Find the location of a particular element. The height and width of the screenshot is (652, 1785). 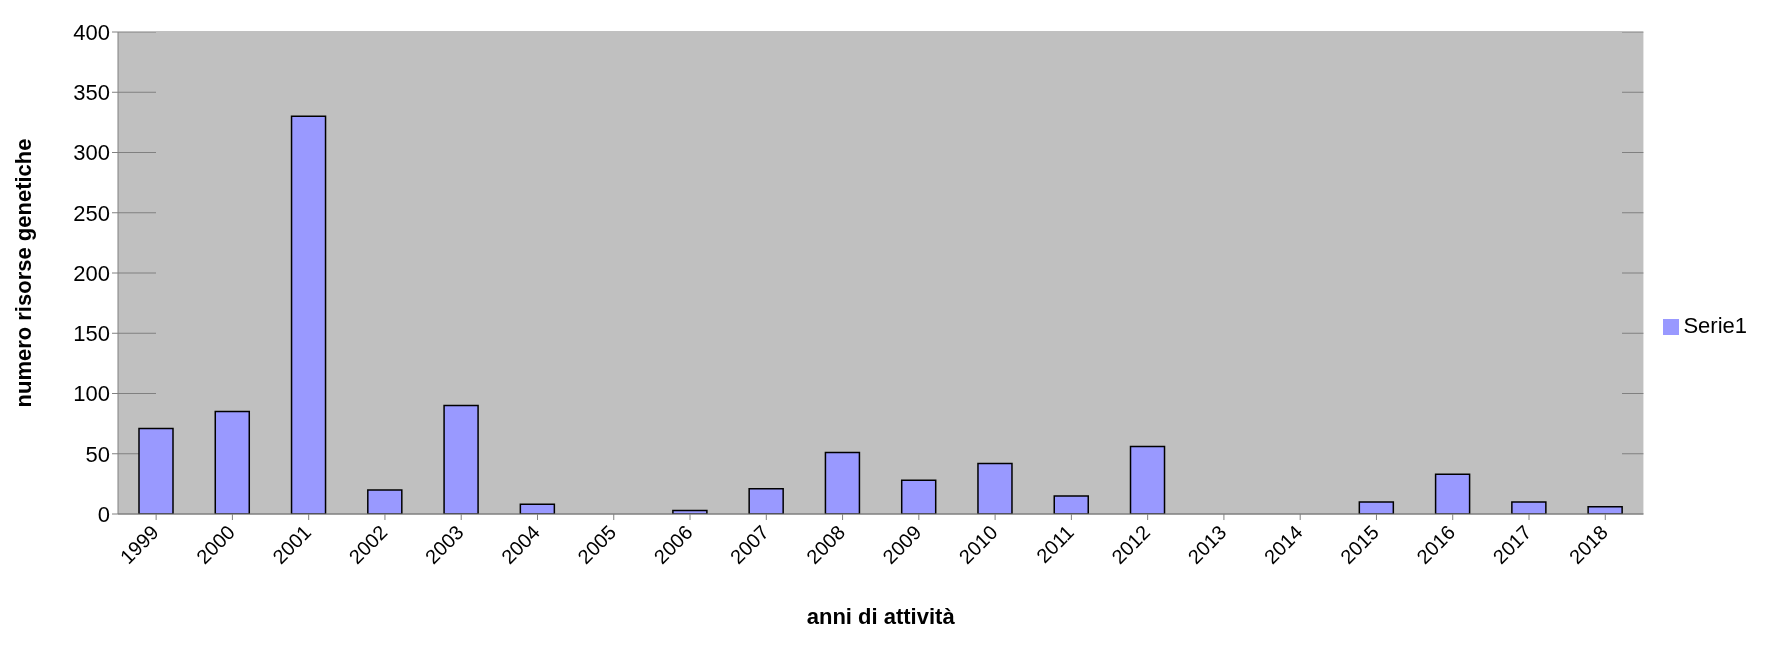

y-axis-title: numero risorse genetiche is located at coordinates (23, 273).